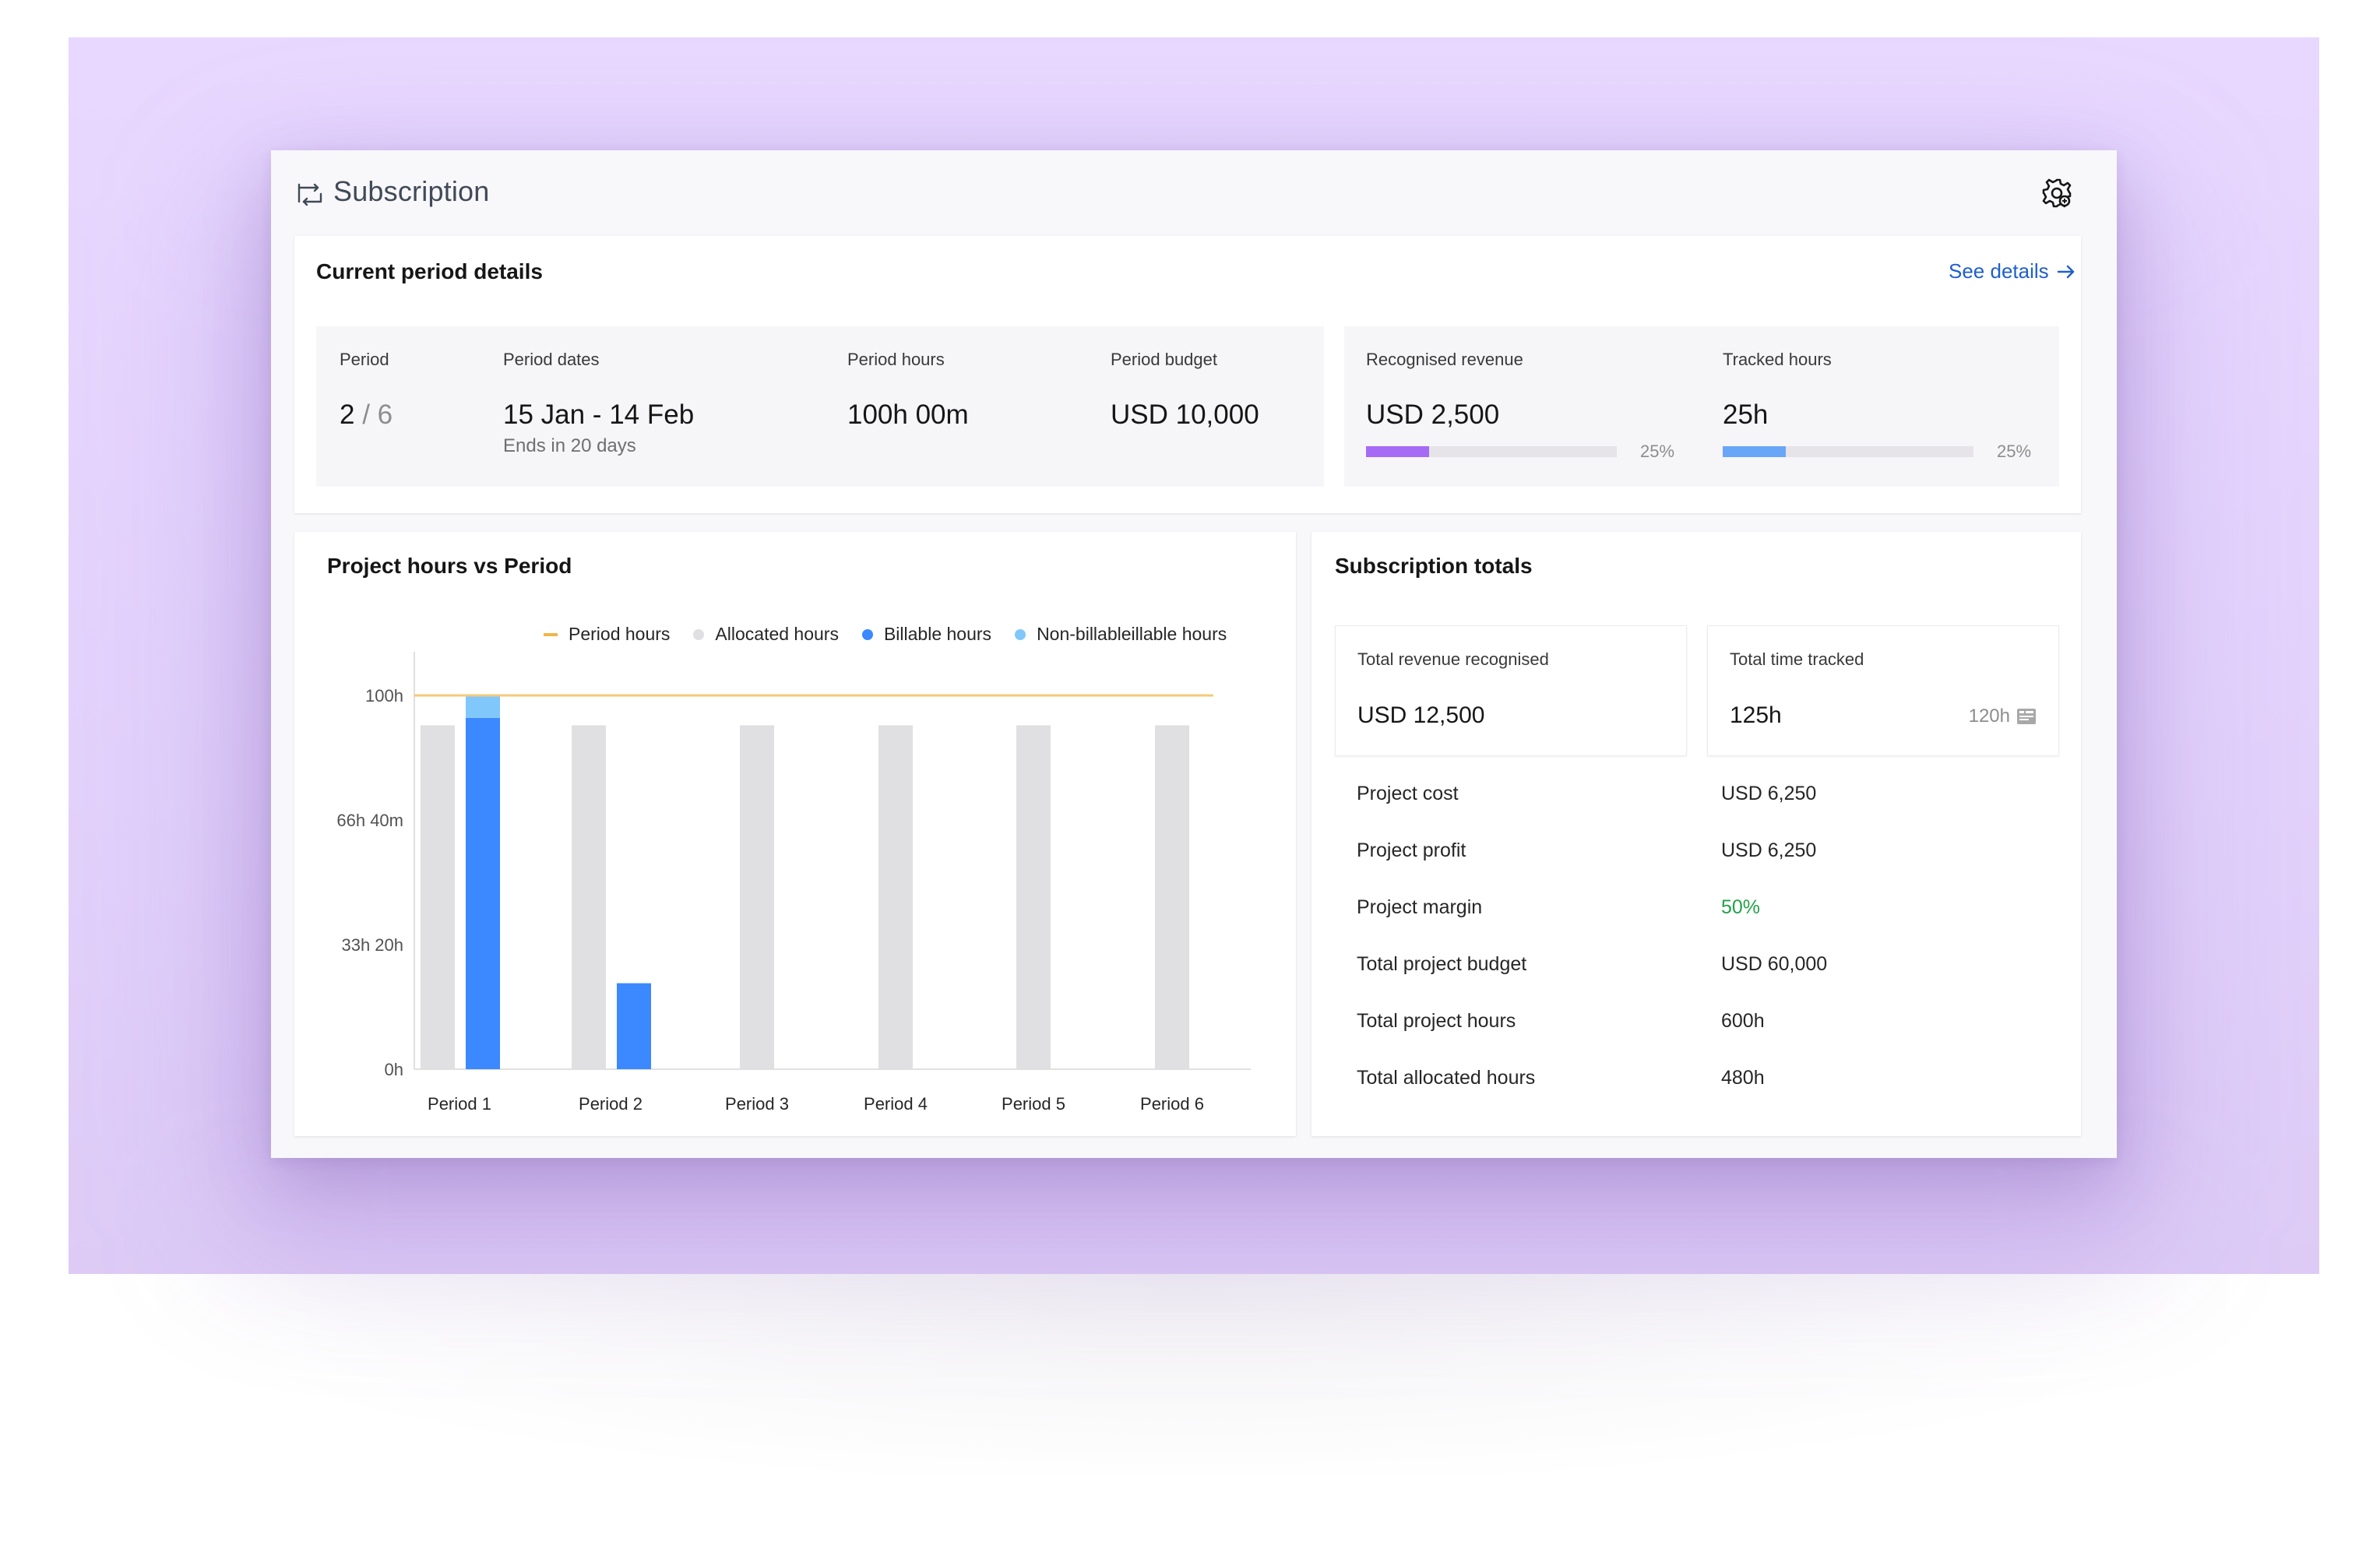 The width and height of the screenshot is (2380, 1545). What do you see at coordinates (937, 634) in the screenshot?
I see `legend-label: Billable hours` at bounding box center [937, 634].